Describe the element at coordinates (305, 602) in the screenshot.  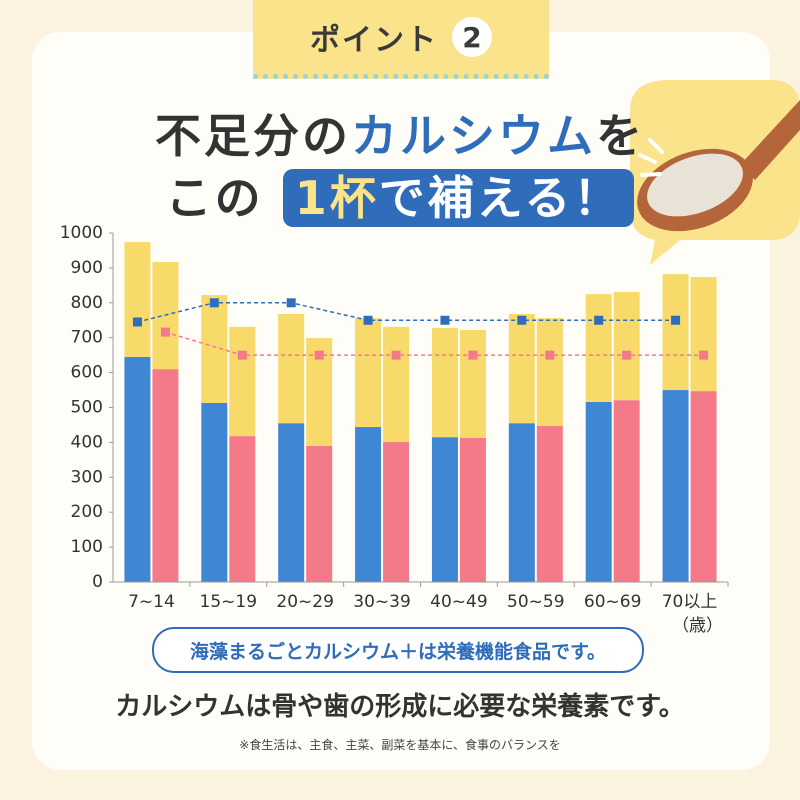
I see `x-tick-label: 20~29` at that location.